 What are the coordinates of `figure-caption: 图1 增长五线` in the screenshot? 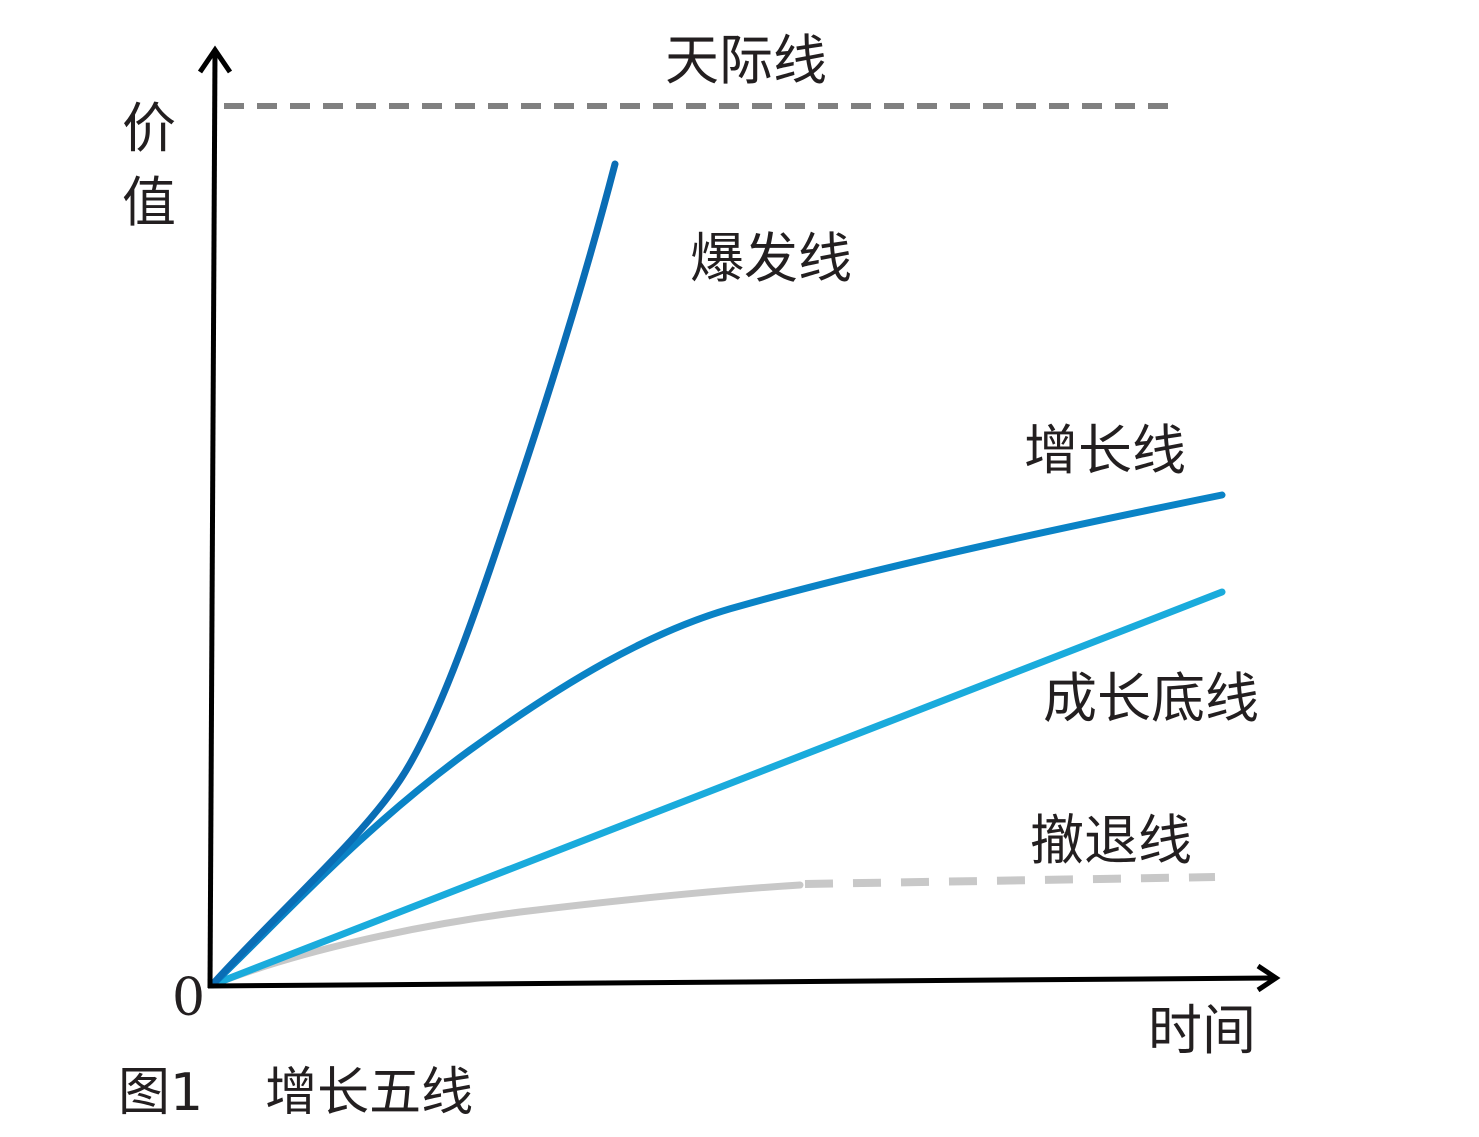 It's located at (295, 1087).